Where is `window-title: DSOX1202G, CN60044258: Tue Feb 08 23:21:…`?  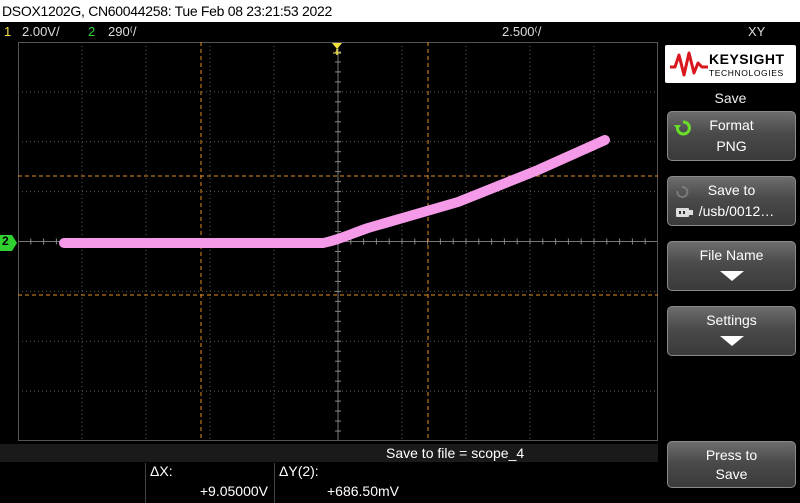
window-title: DSOX1202G, CN60044258: Tue Feb 08 23:21:… is located at coordinates (167, 11).